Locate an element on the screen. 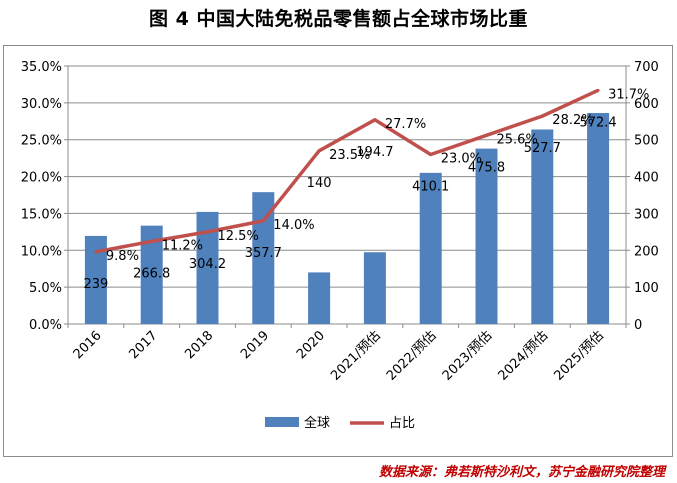  legend-label-line: 占比 is located at coordinates (402, 423).